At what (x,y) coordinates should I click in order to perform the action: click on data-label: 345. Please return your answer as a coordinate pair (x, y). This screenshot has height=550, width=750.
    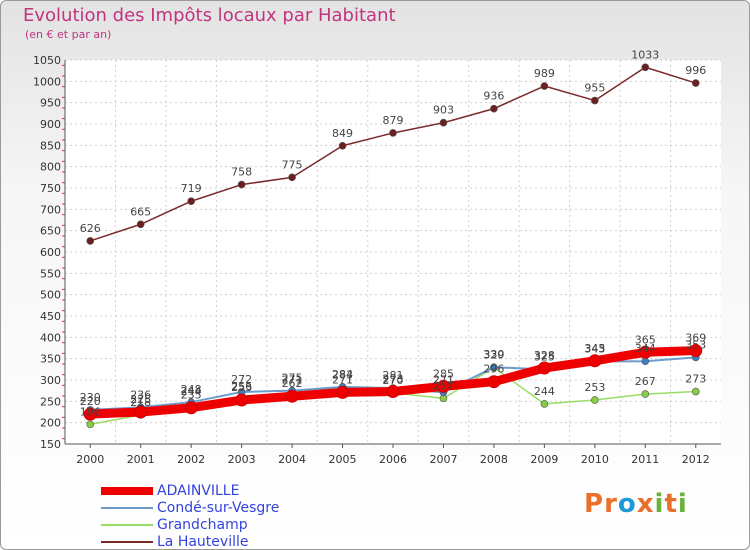
    Looking at the image, I should click on (594, 348).